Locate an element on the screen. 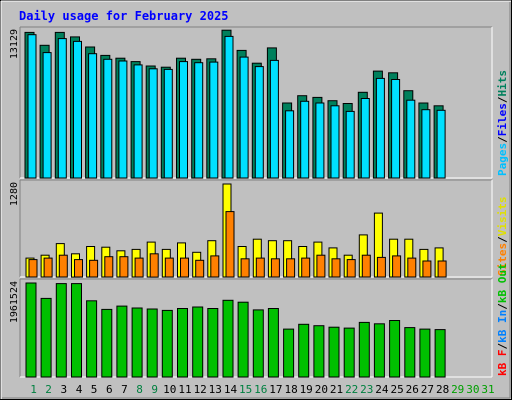 This screenshot has width=512, height=400. x-label-day-21: 21 is located at coordinates (336, 389).